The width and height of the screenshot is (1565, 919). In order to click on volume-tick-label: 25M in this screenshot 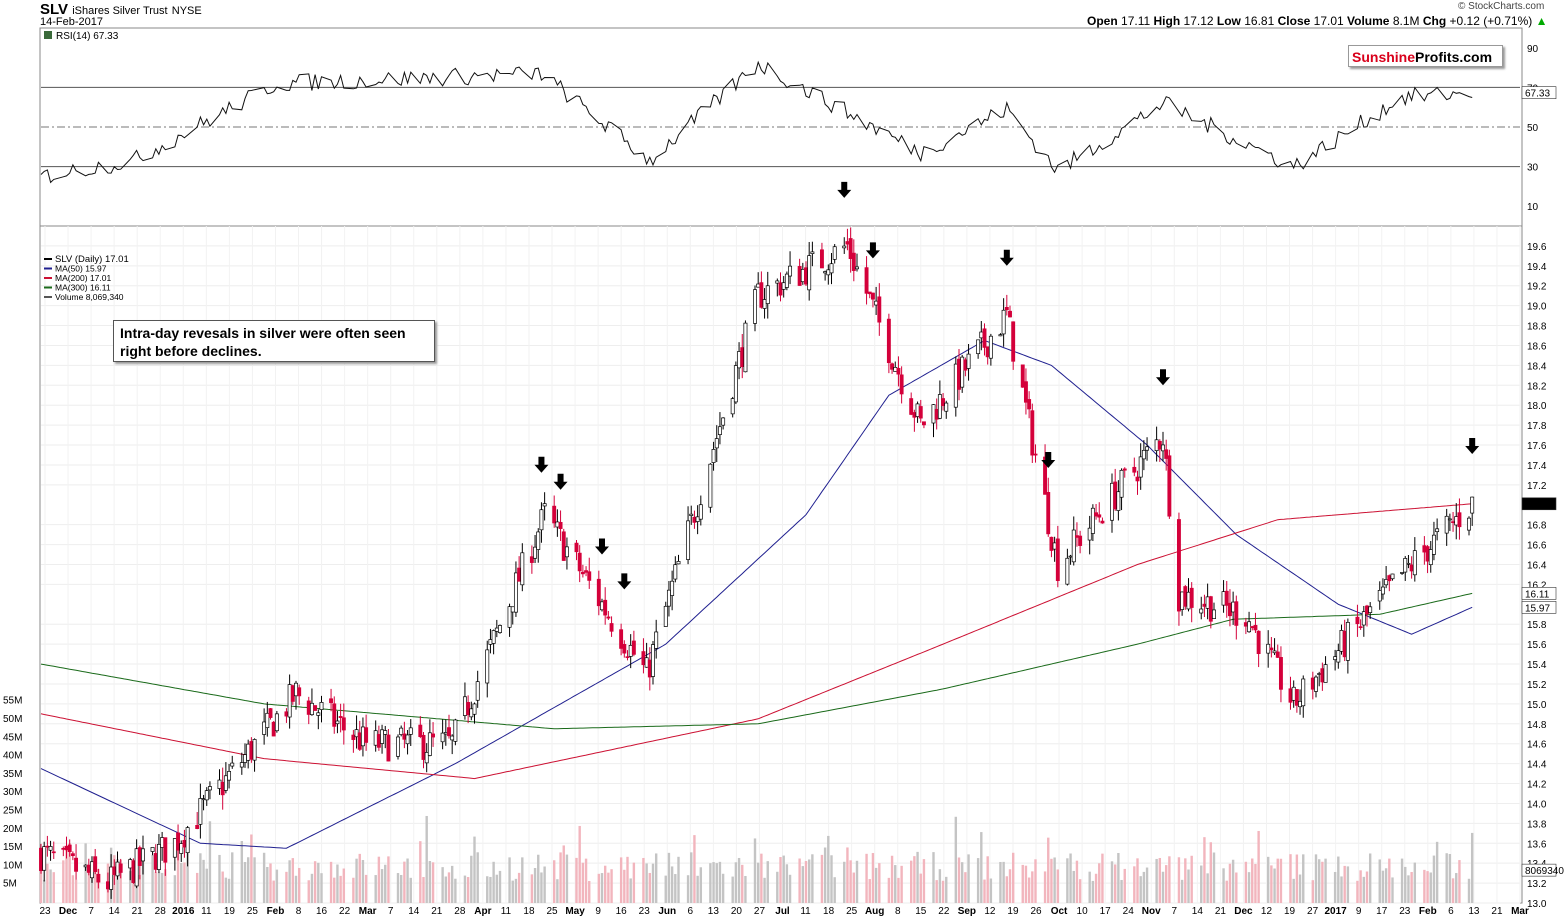, I will do `click(12, 811)`.